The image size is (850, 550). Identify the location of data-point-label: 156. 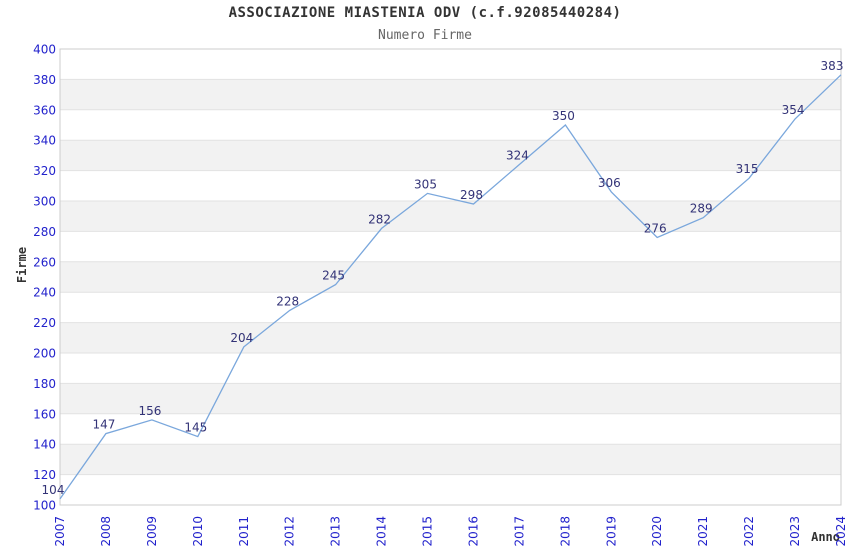
(149, 411).